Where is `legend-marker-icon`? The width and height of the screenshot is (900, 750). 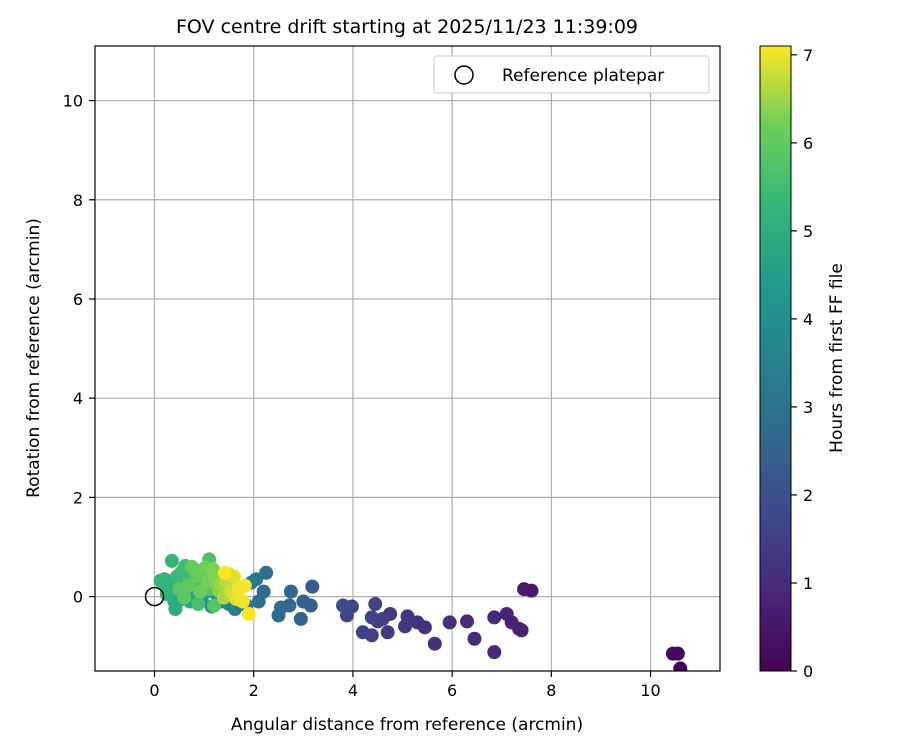 legend-marker-icon is located at coordinates (464, 75).